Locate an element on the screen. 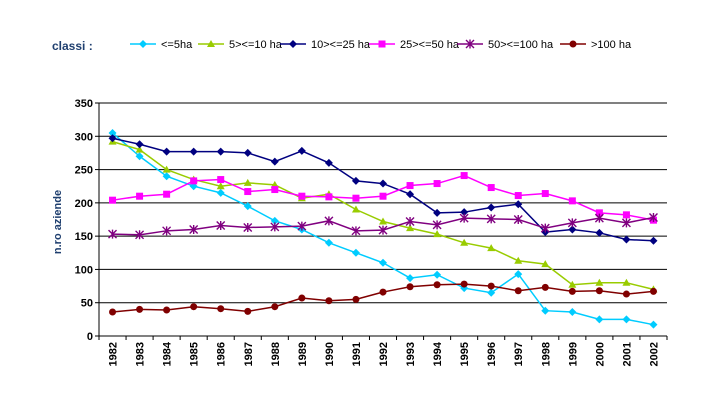 This screenshot has height=404, width=711. legend-label: 10><=25 ha is located at coordinates (341, 45).